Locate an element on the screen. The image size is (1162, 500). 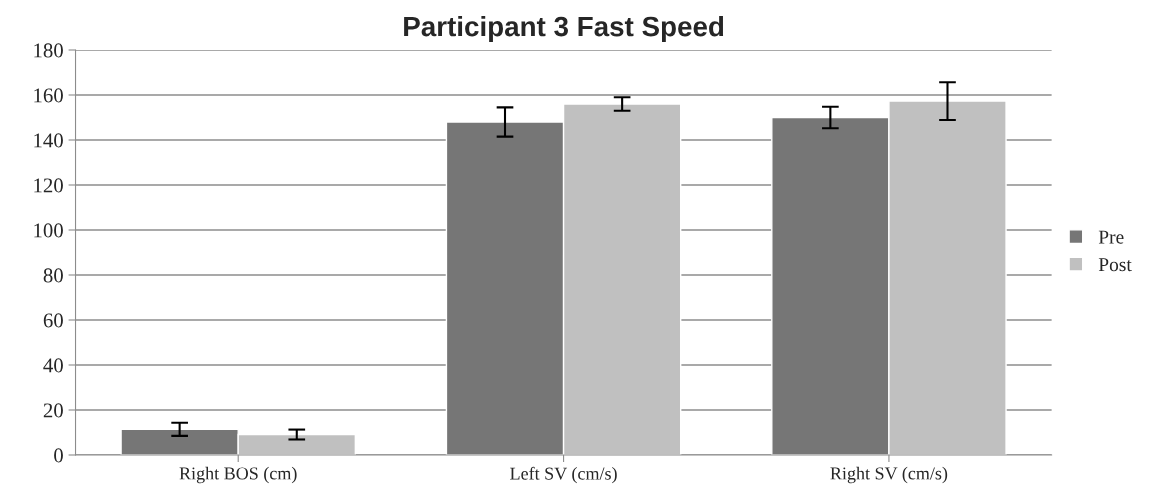
y-tick-label: 160 is located at coordinates (48, 95).